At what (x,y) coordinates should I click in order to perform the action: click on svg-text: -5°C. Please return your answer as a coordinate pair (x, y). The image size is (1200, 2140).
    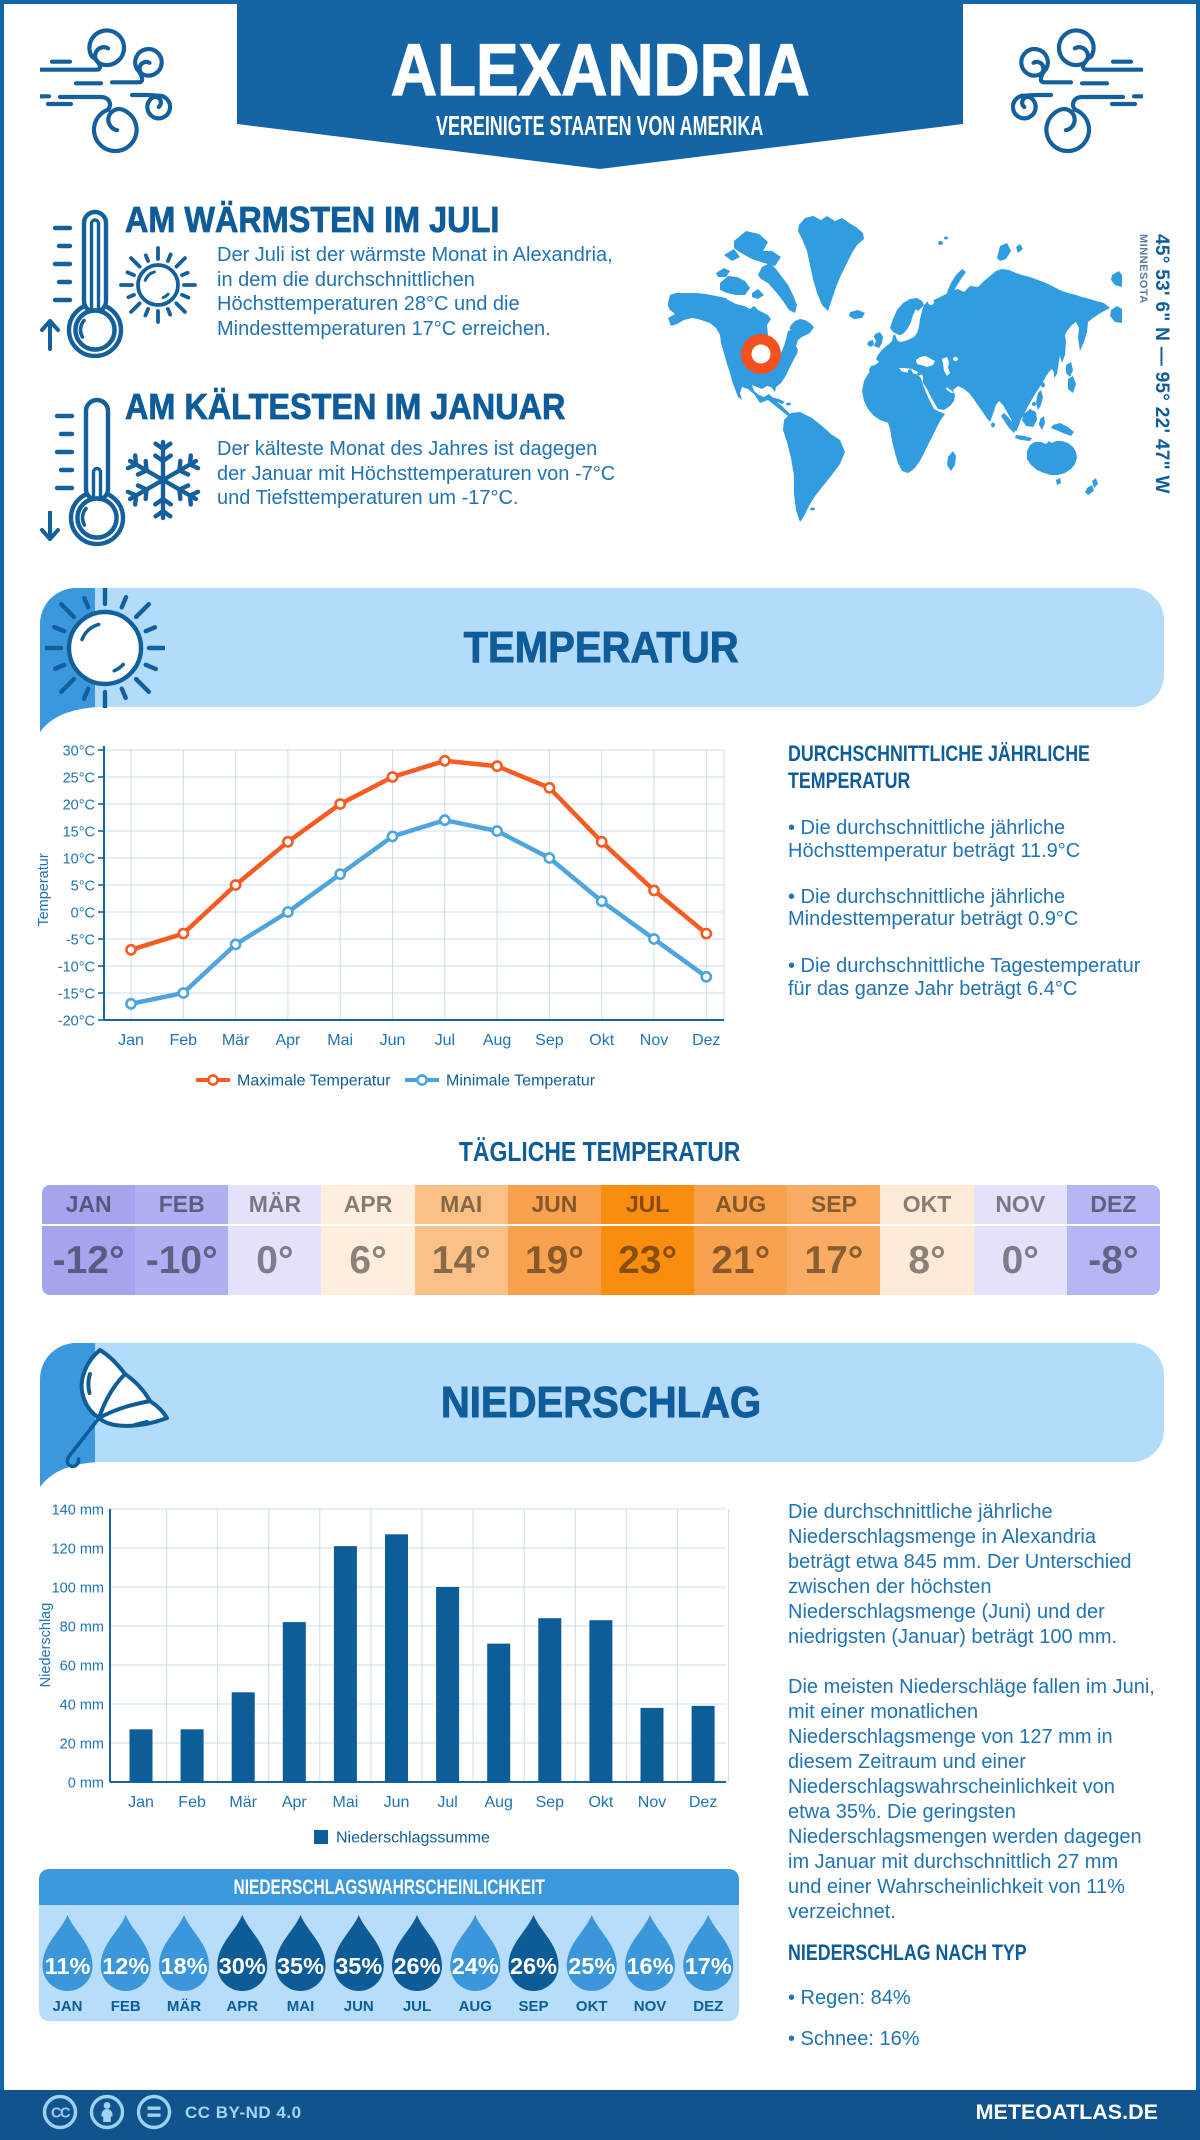
    Looking at the image, I should click on (80, 941).